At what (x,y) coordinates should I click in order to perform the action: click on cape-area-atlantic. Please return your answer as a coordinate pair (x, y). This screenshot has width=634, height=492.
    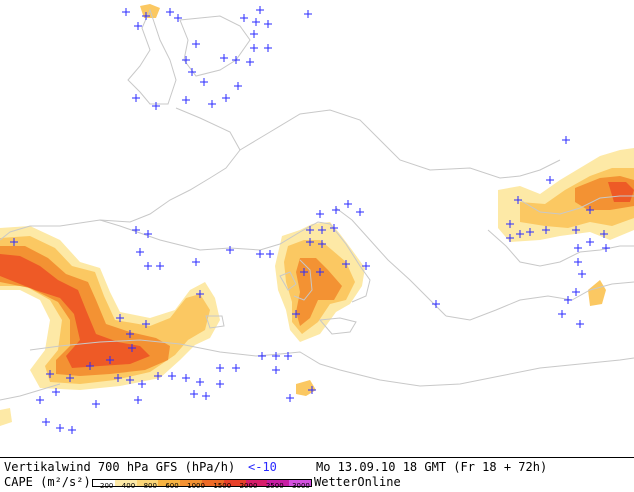
    Looking at the image, I should click on (6, 417).